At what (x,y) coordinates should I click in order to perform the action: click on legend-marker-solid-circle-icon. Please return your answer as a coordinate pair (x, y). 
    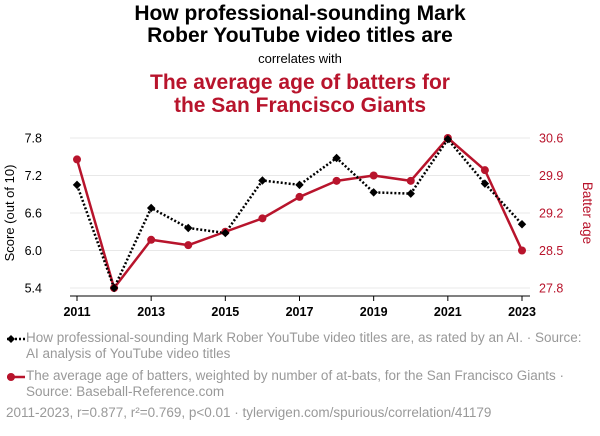
    Looking at the image, I should click on (16, 377).